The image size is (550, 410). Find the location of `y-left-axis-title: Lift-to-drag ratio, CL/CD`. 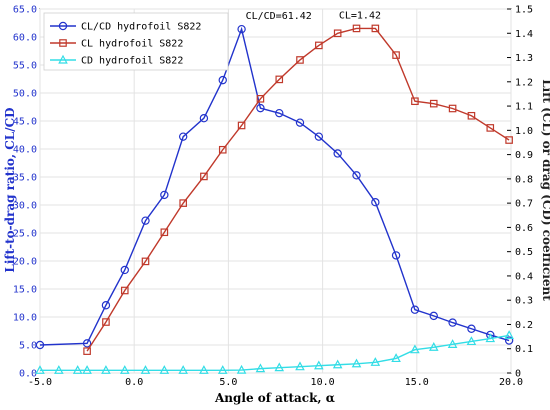

y-left-axis-title: Lift-to-drag ratio, CL/CD is located at coordinates (10, 189).